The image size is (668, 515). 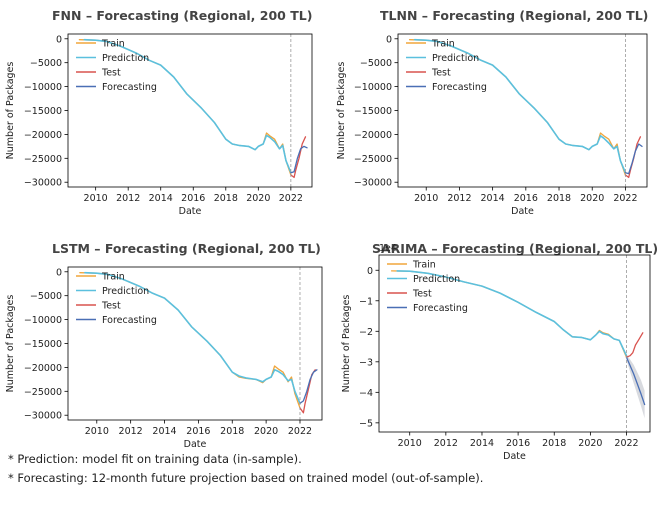 I want to click on chart-title: SARIMA – Forecasting (Regional, 200 TL), so click(x=515, y=248).